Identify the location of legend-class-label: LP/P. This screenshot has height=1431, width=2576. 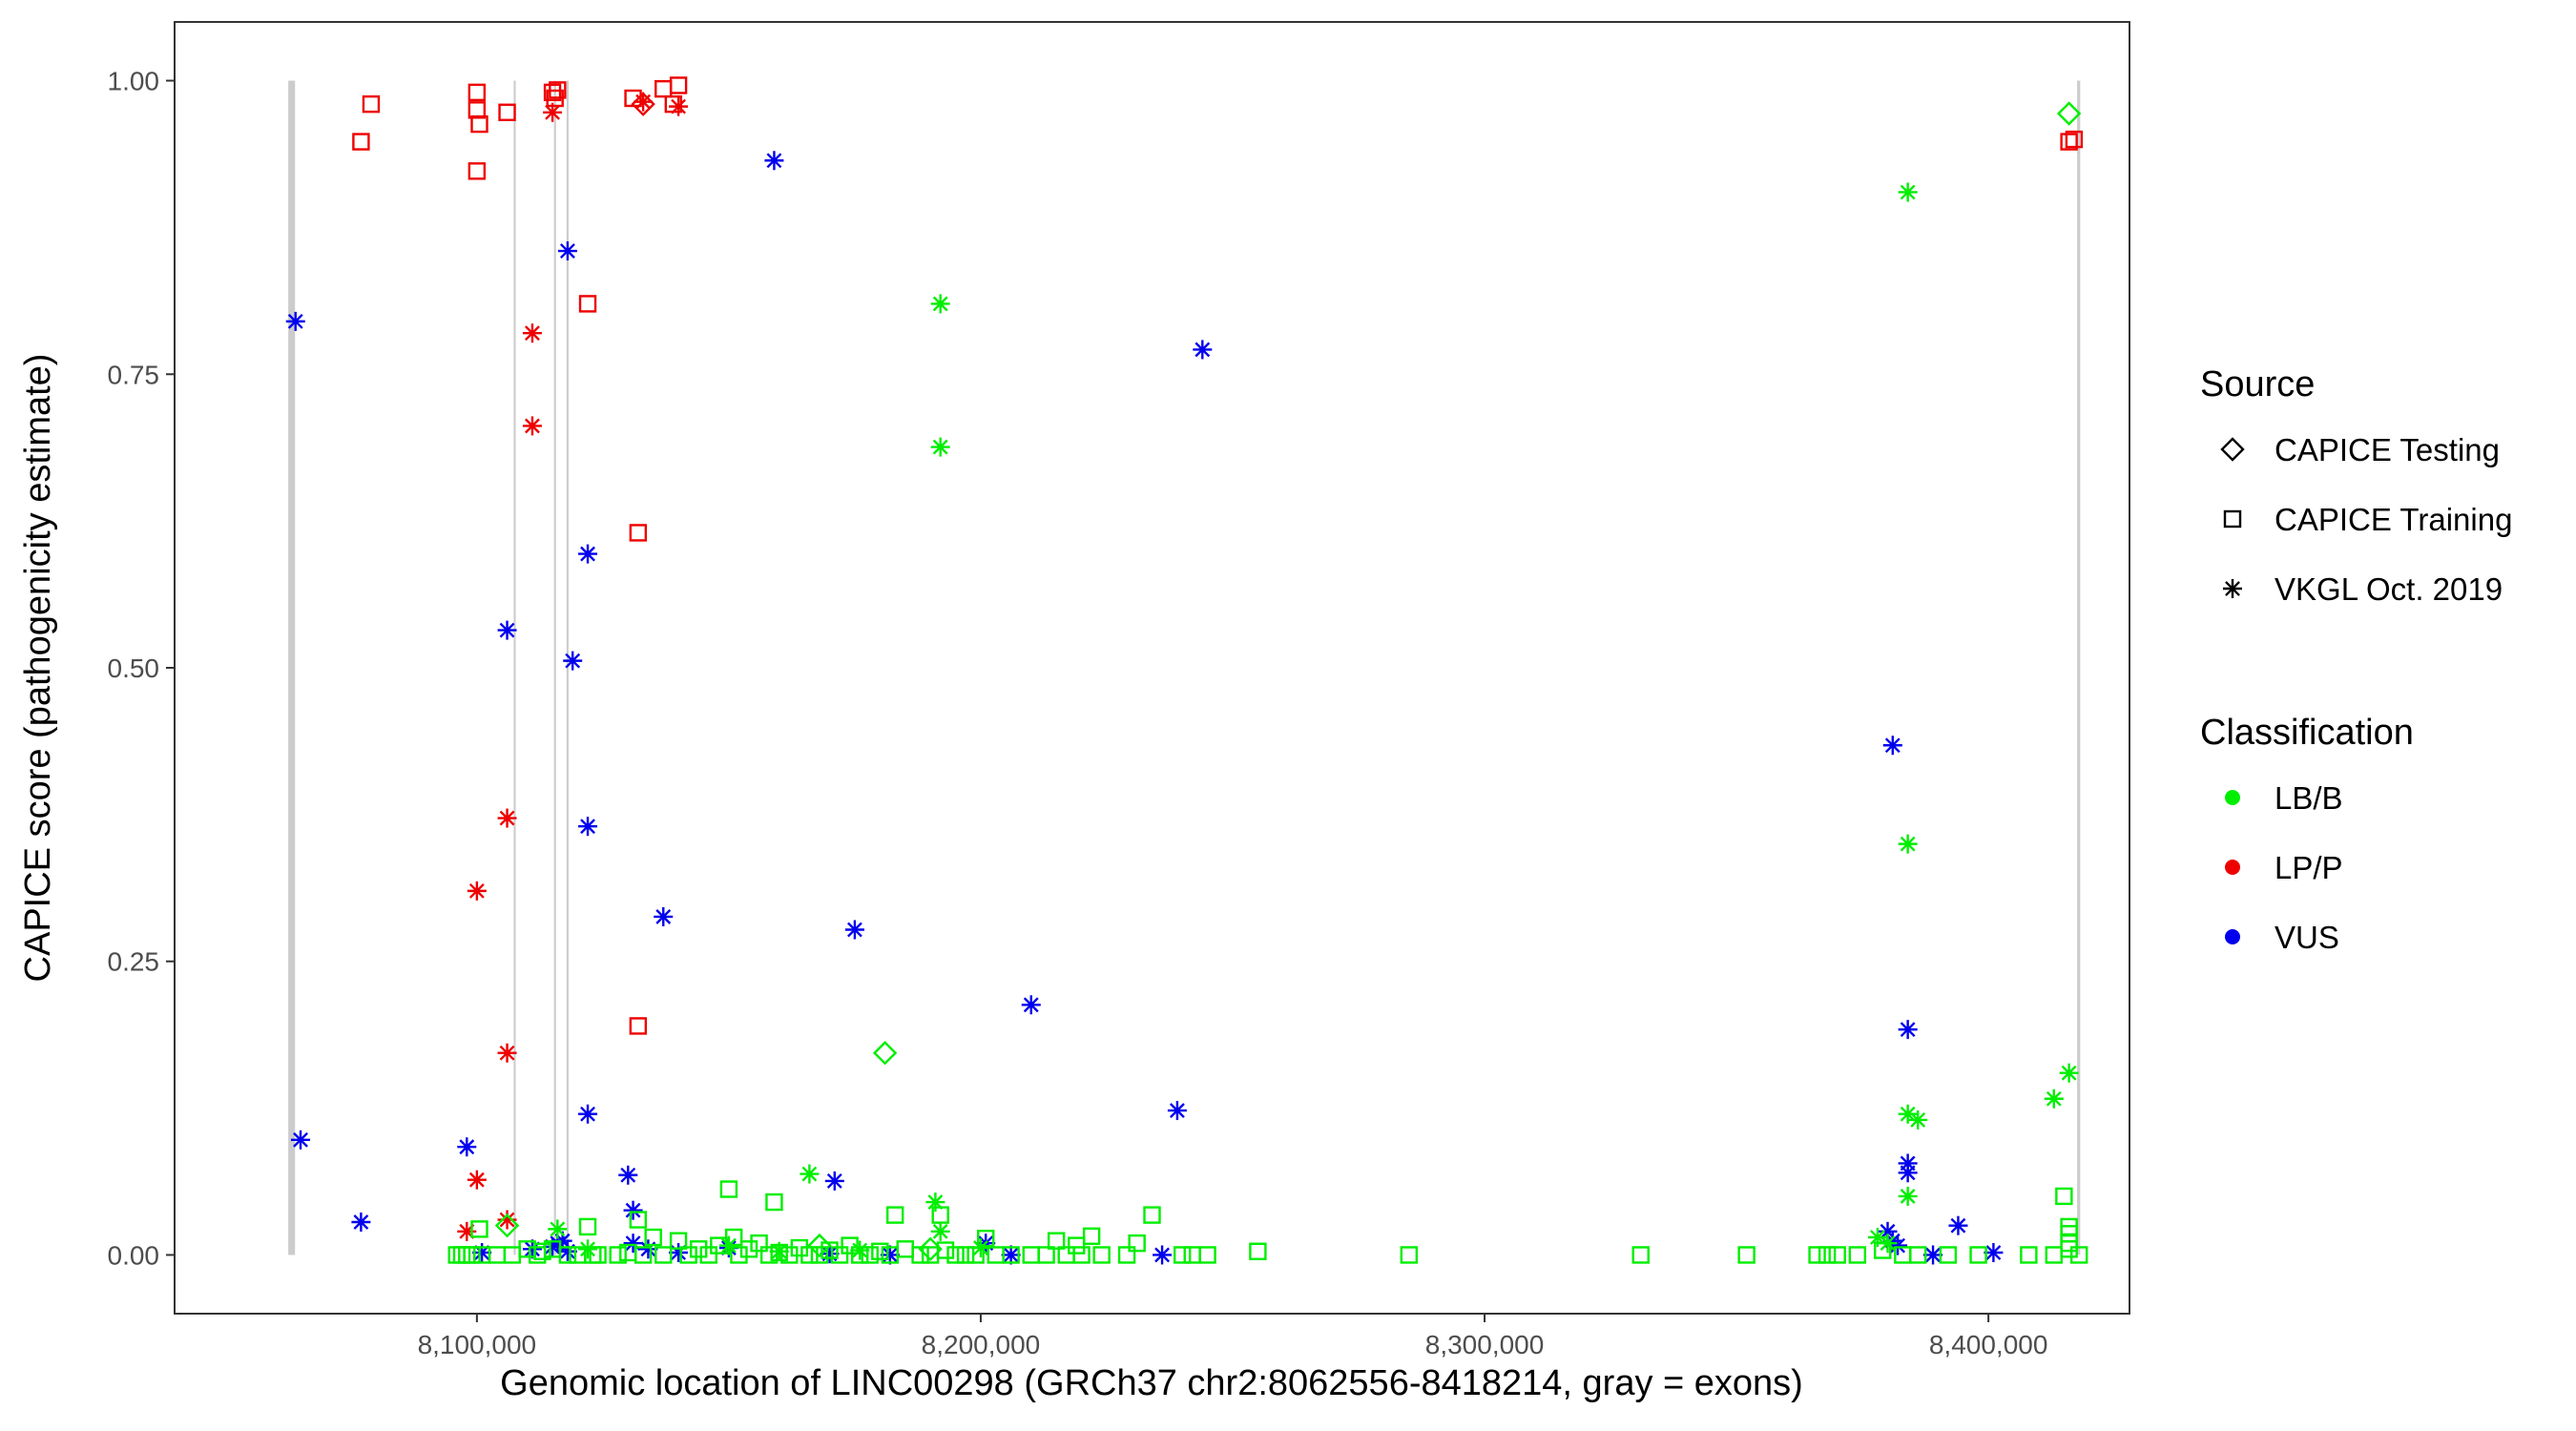
(2309, 867).